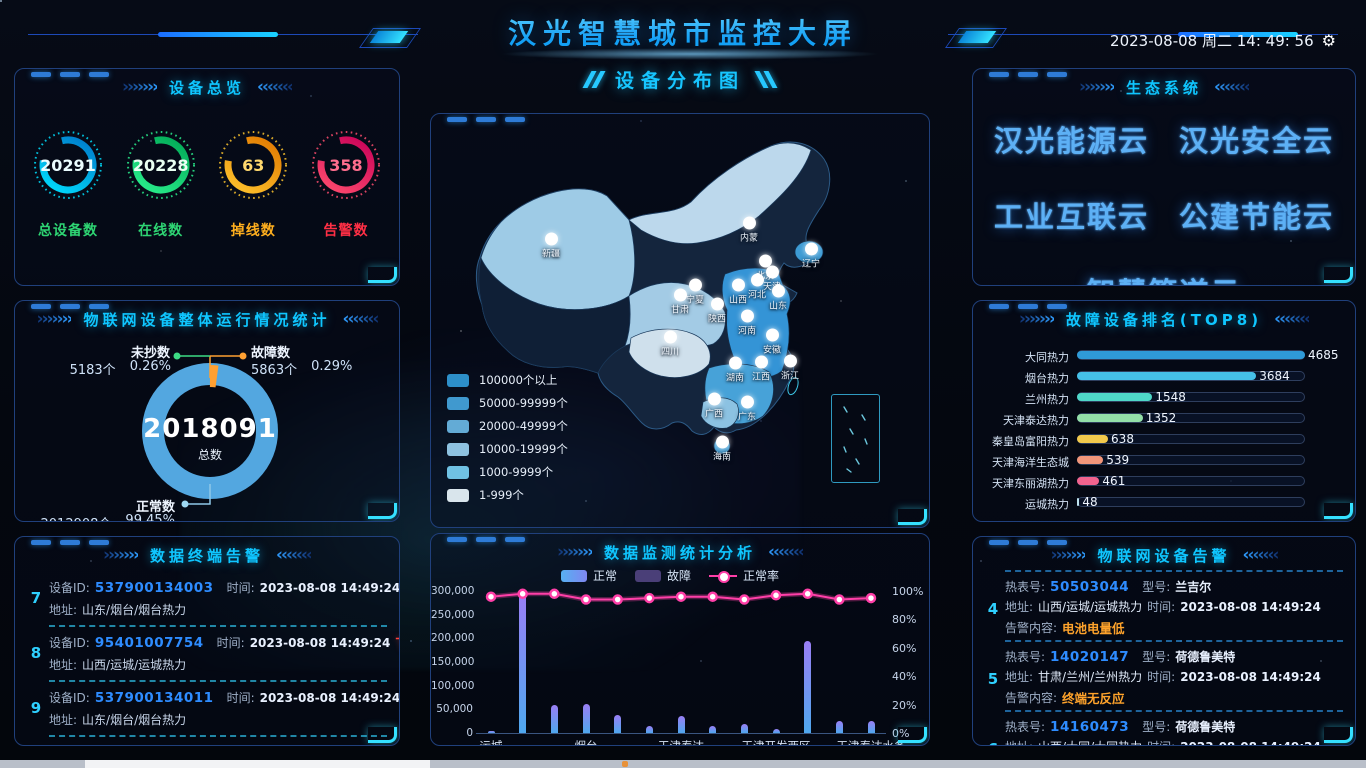 This screenshot has height=768, width=1366. Describe the element at coordinates (69, 588) in the screenshot. I see `device-id-label: 设备ID:` at that location.